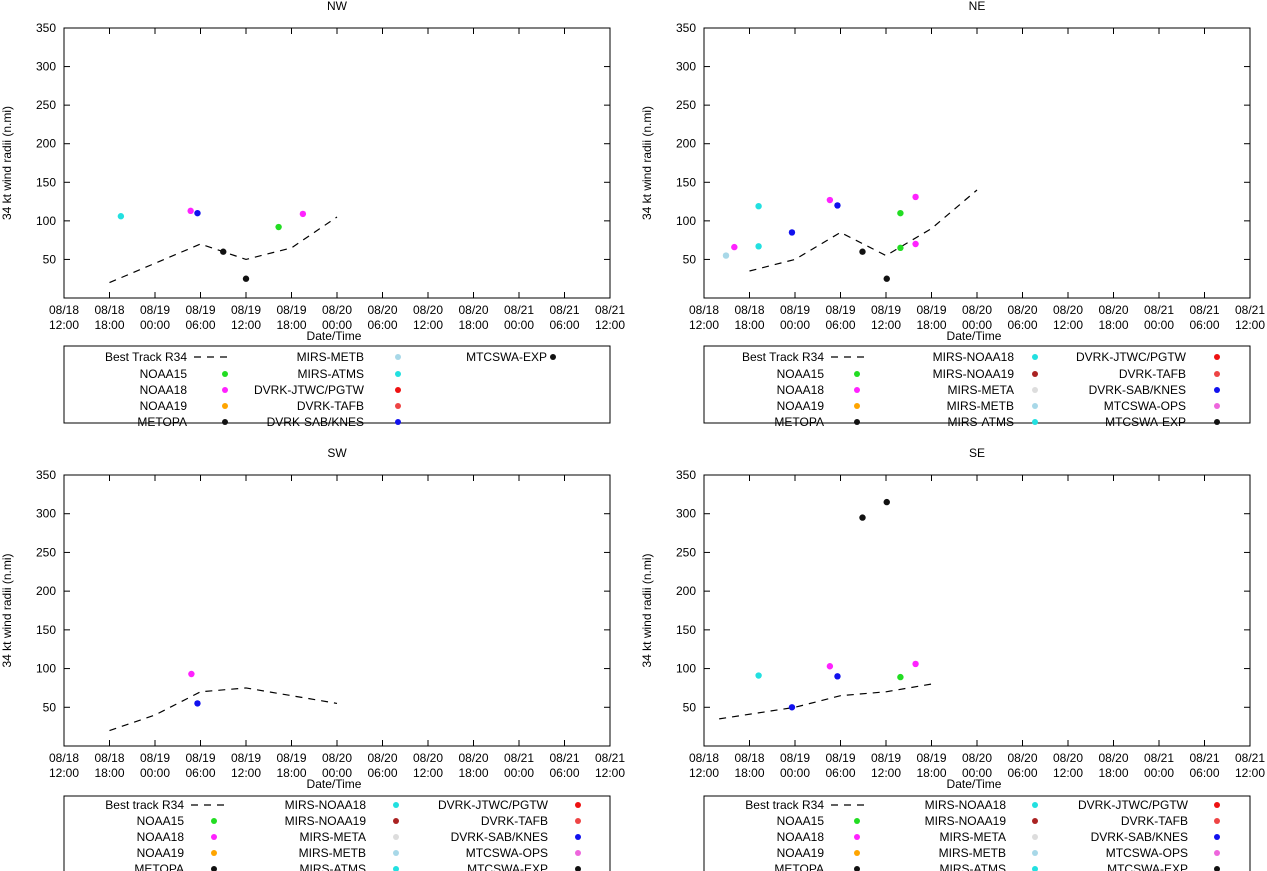 The width and height of the screenshot is (1267, 871). Describe the element at coordinates (326, 805) in the screenshot. I see `legend-label: MIRS-NOAA18` at that location.